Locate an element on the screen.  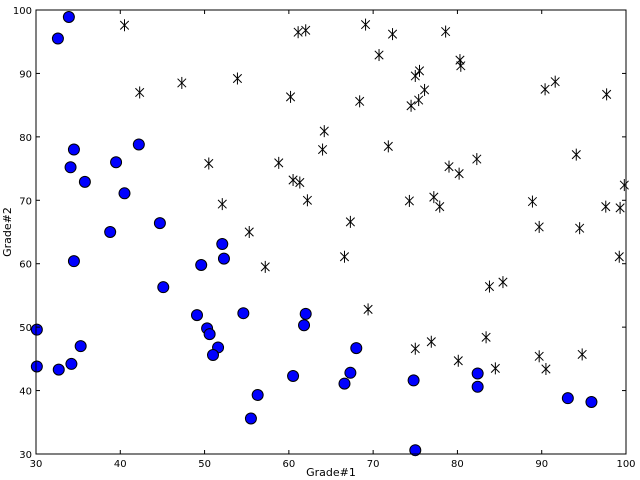
x-tick-label: 90 is located at coordinates (541, 464).